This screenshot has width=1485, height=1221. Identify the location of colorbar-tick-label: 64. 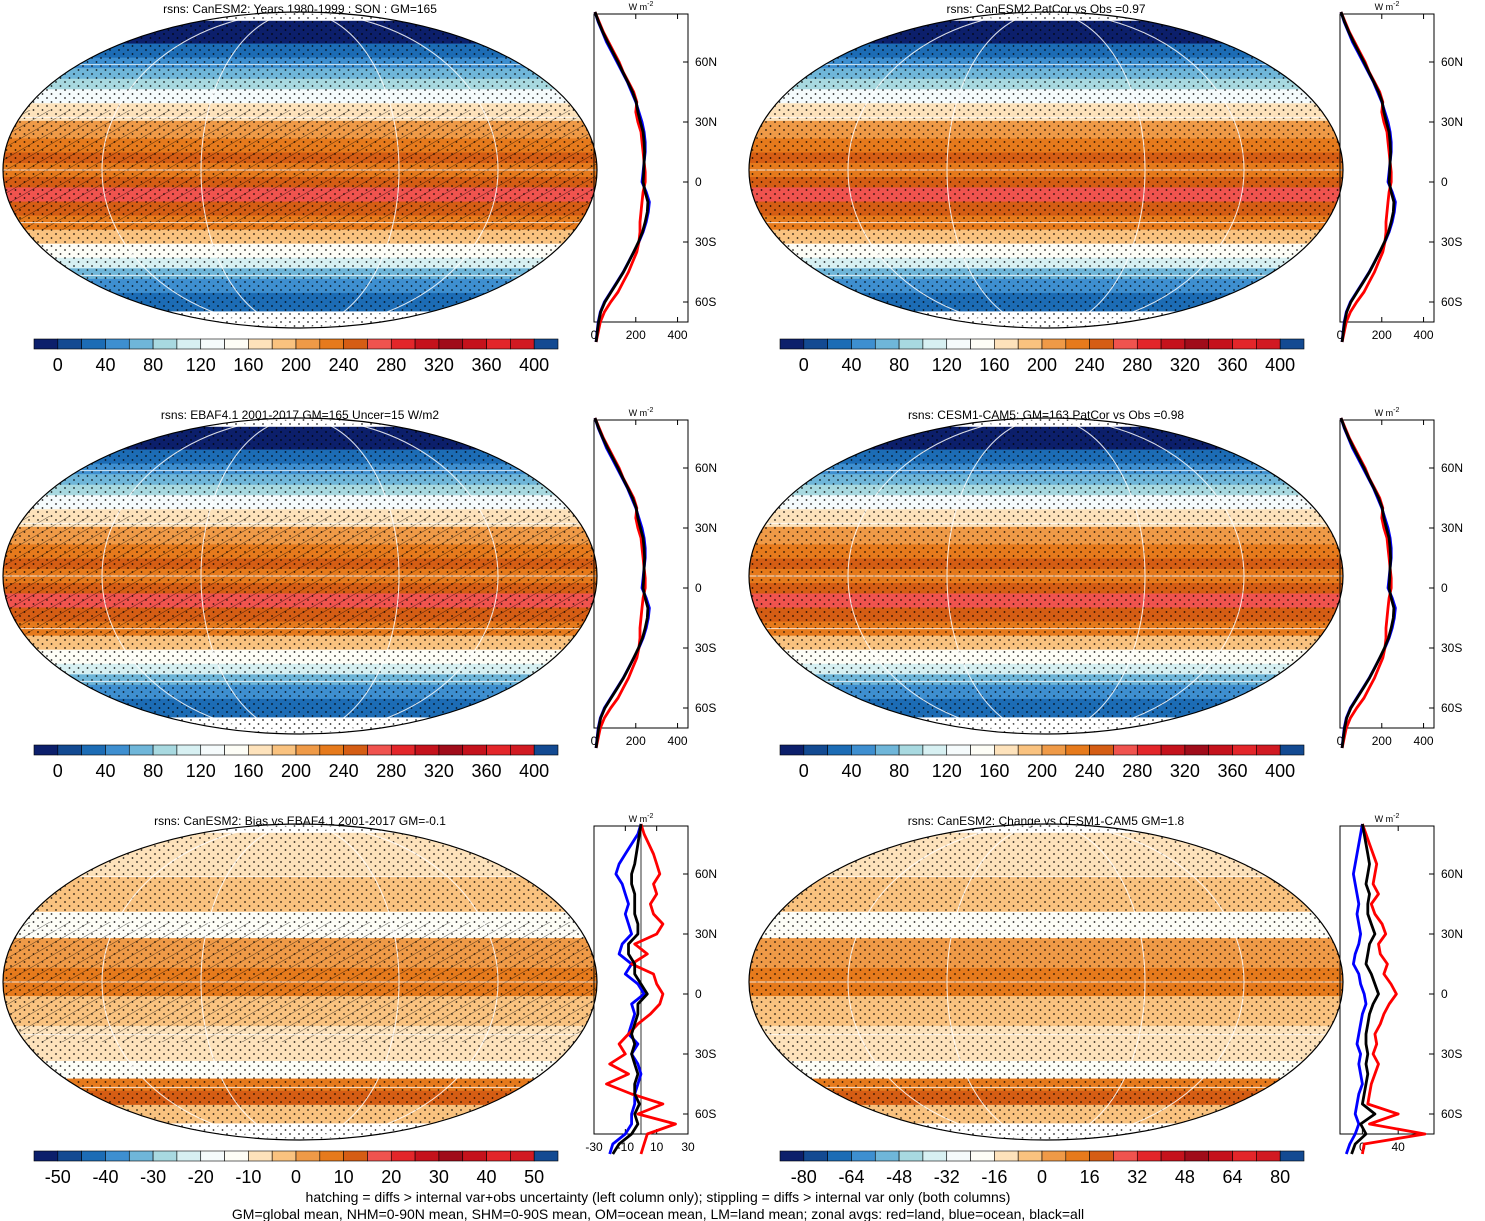
(1233, 1177).